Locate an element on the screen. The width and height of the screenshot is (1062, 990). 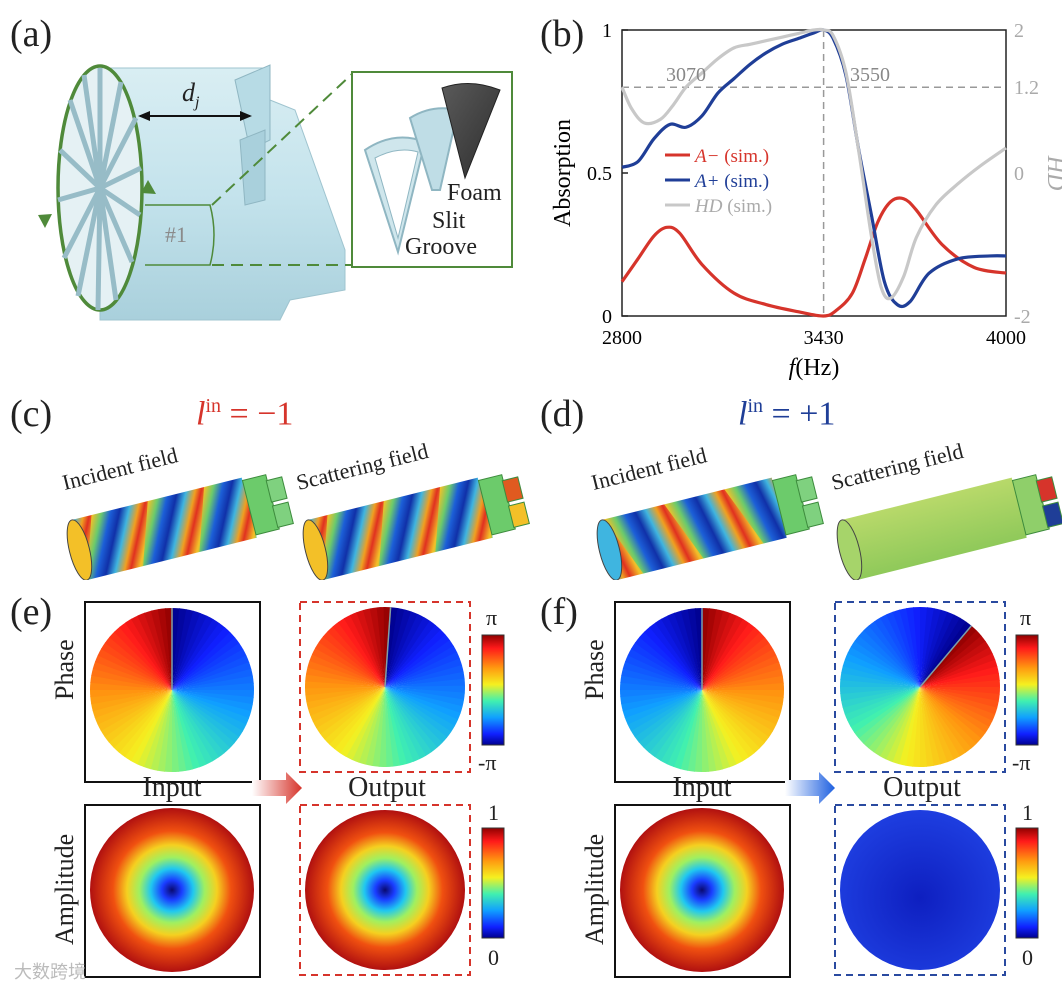
frame-e-amp-output is located at coordinates (385, 890).